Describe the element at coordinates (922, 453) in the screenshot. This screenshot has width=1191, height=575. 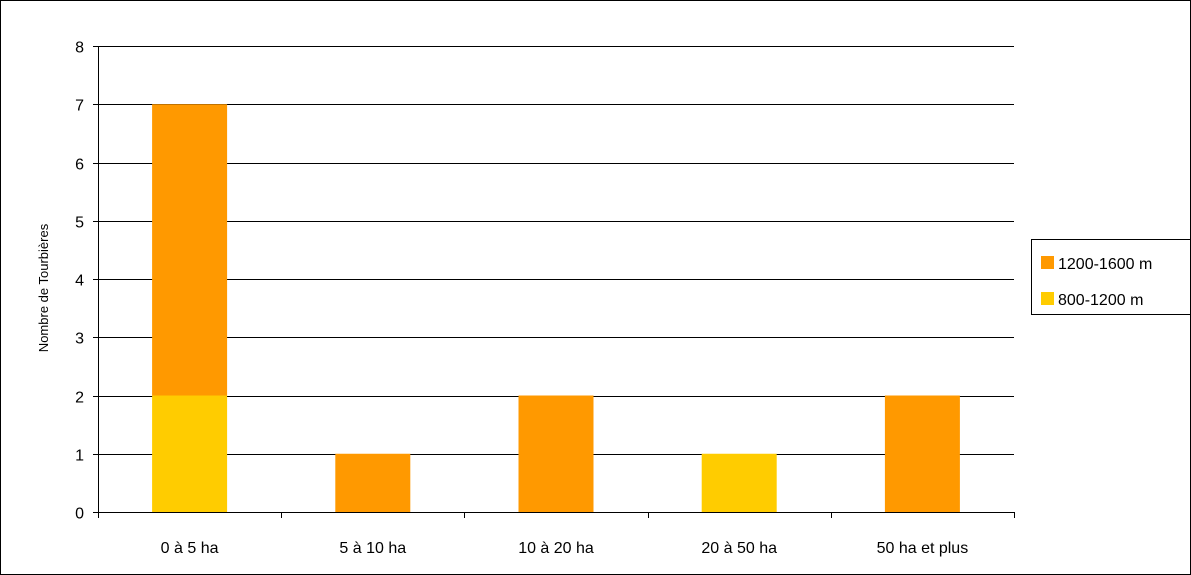
I see `bar-1200-1600 m-50 ha et plus` at that location.